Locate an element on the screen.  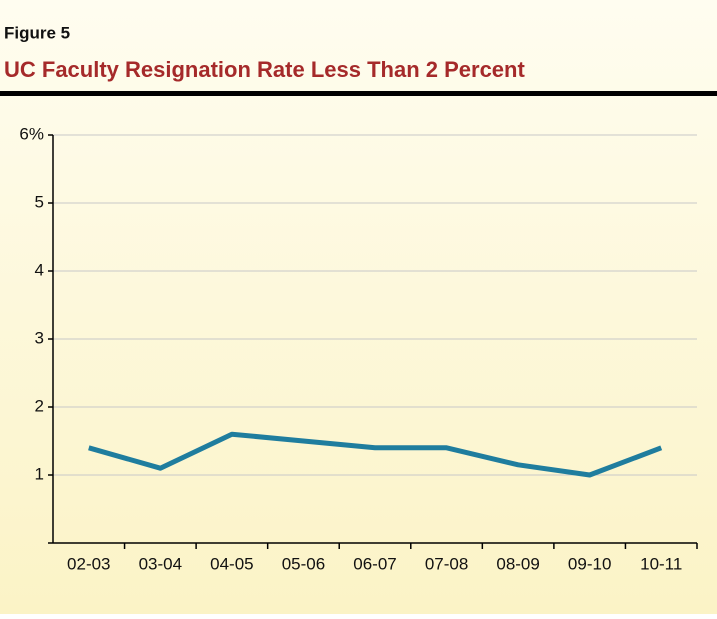
x-tick-label: 04-05 is located at coordinates (231, 563).